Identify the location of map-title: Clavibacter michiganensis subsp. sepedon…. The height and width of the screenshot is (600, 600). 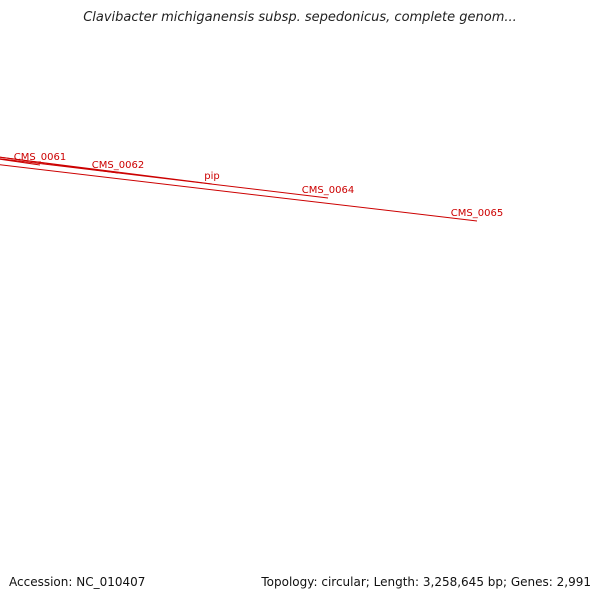
(300, 17).